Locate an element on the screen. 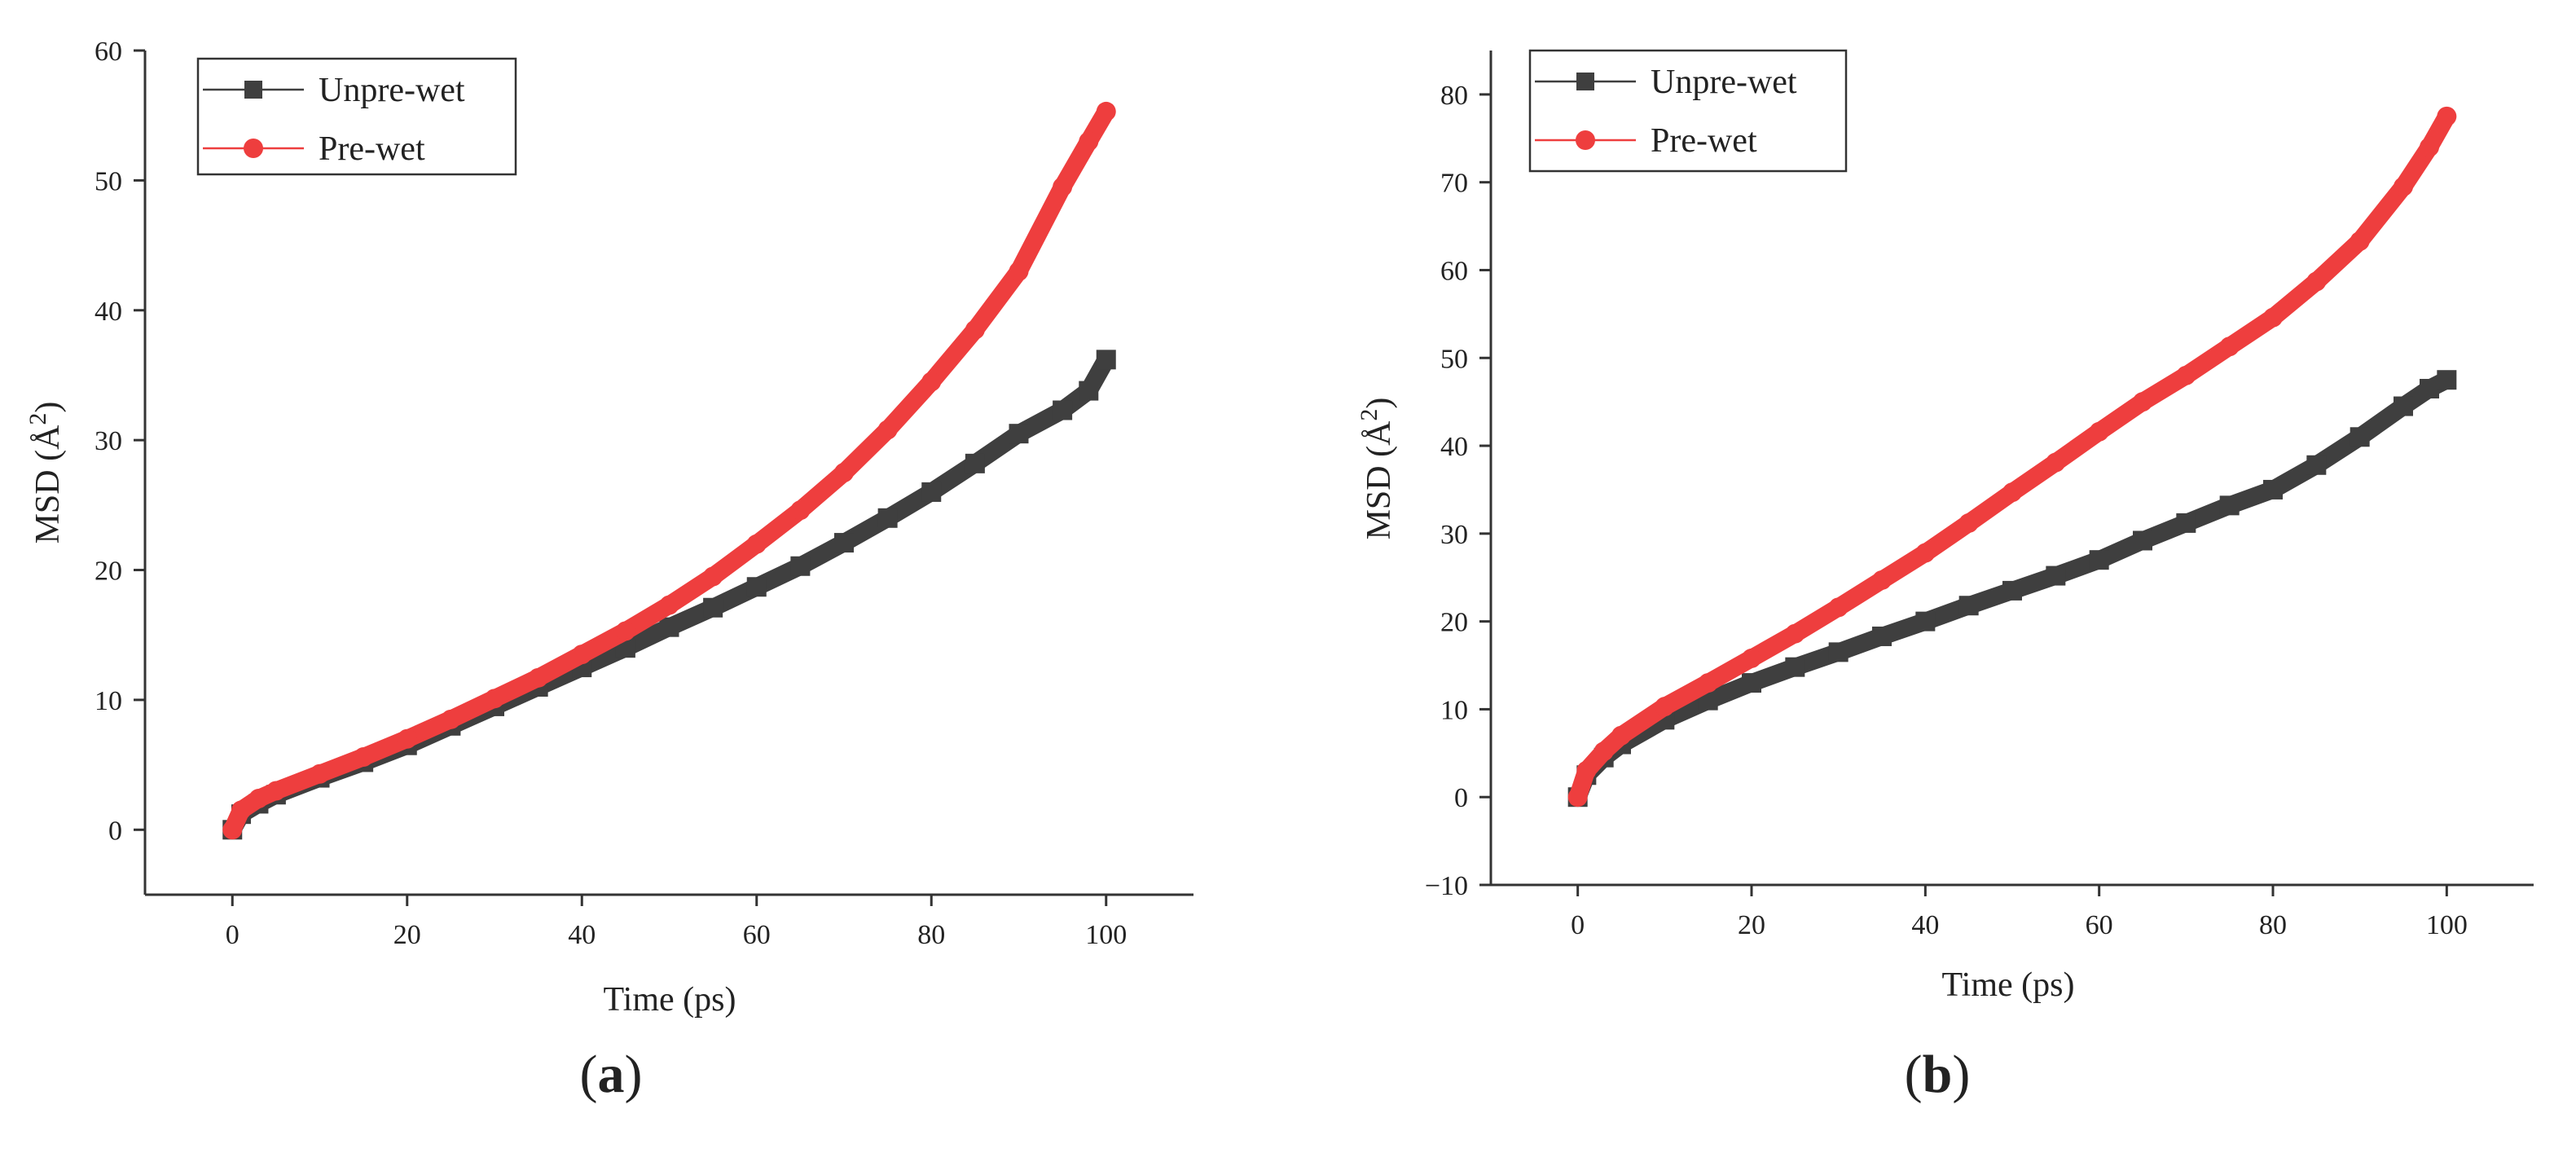 The height and width of the screenshot is (1153, 2576). y-tick-label: 0 is located at coordinates (1461, 798).